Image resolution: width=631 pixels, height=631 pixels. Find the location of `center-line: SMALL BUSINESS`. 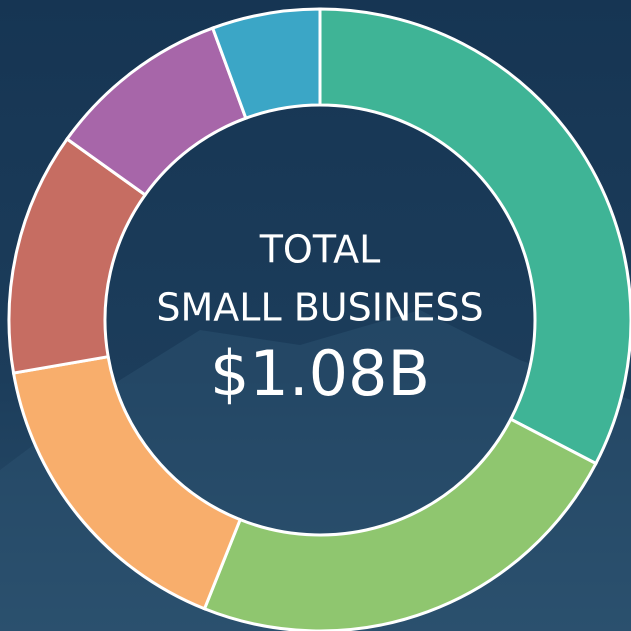

center-line: SMALL BUSINESS is located at coordinates (319, 308).